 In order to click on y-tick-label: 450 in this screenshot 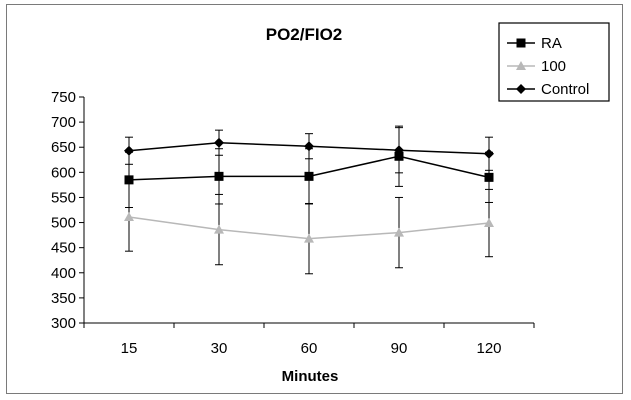, I will do `click(63, 248)`.